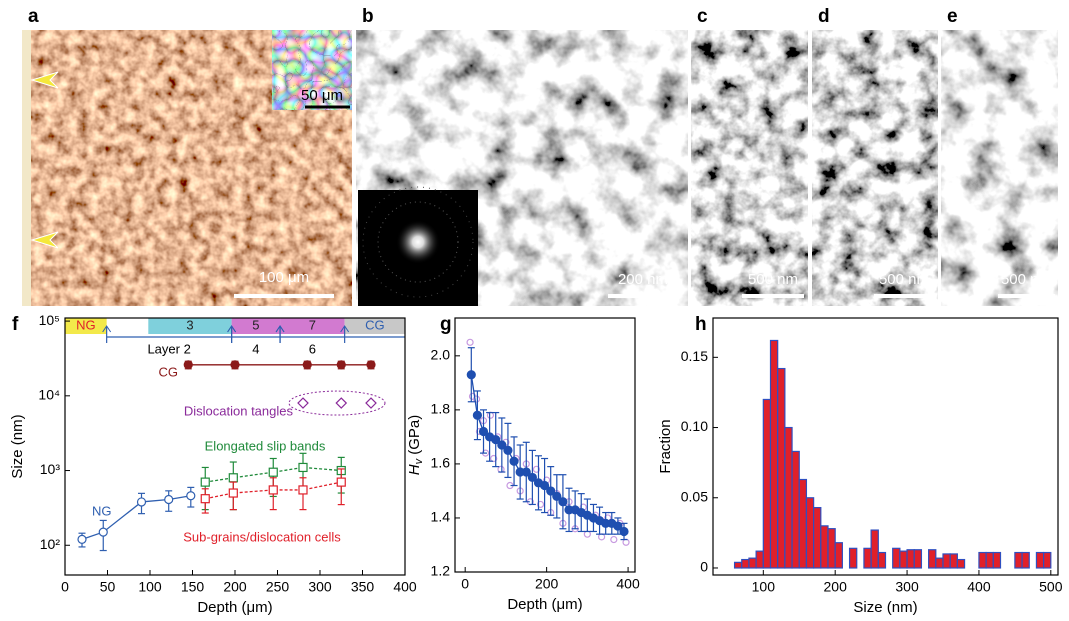 This screenshot has width=1069, height=621. I want to click on panel-label: b, so click(368, 16).